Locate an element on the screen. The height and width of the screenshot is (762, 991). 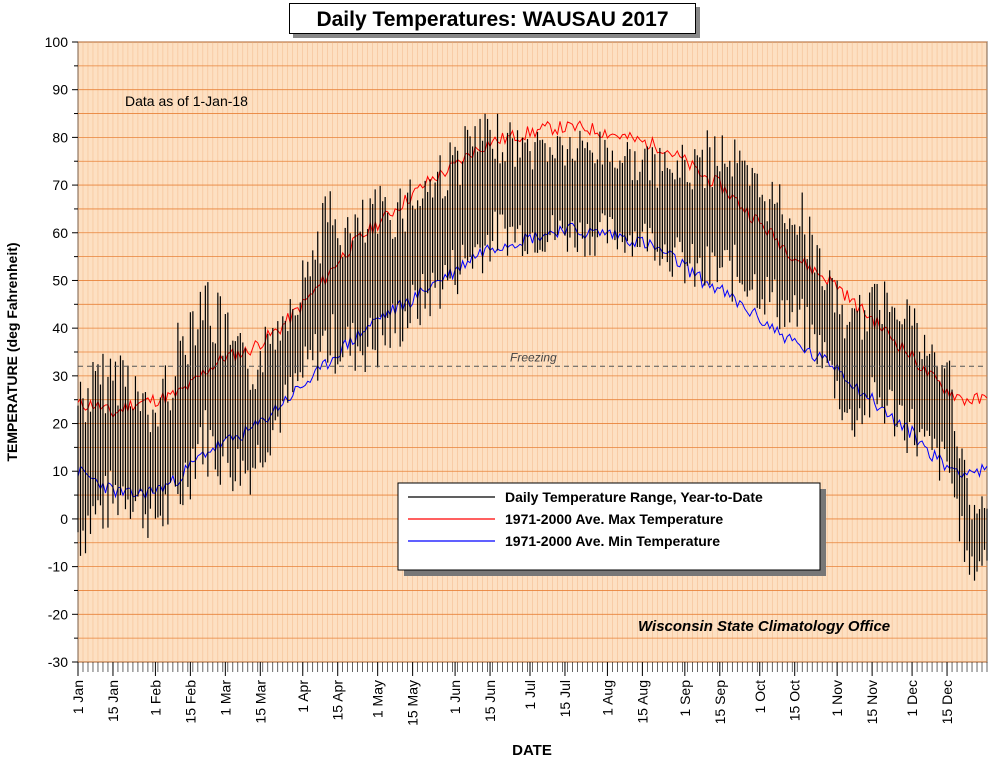
chart-title: Daily Temperatures: WAUSAU 2017 is located at coordinates (492, 18).